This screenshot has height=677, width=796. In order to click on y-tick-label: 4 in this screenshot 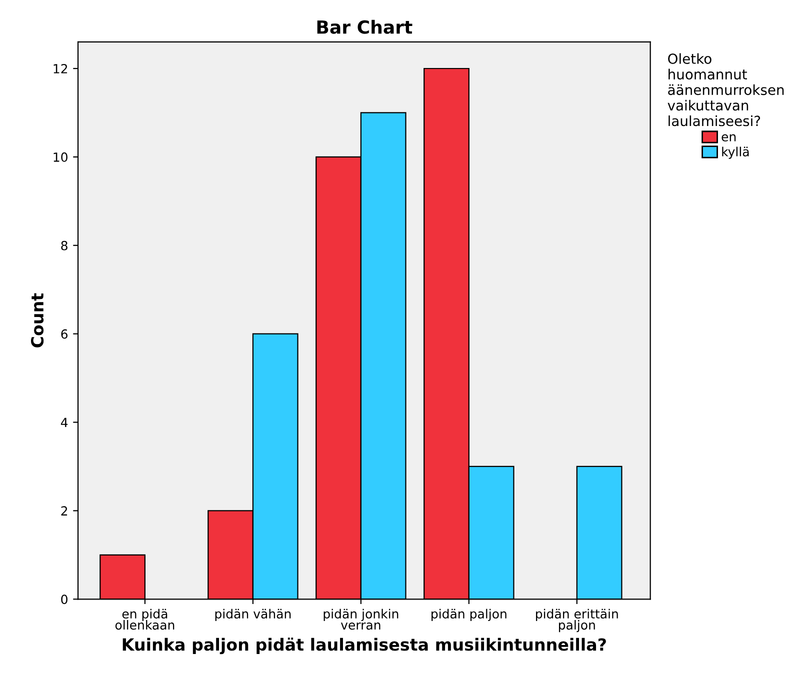, I will do `click(64, 423)`.